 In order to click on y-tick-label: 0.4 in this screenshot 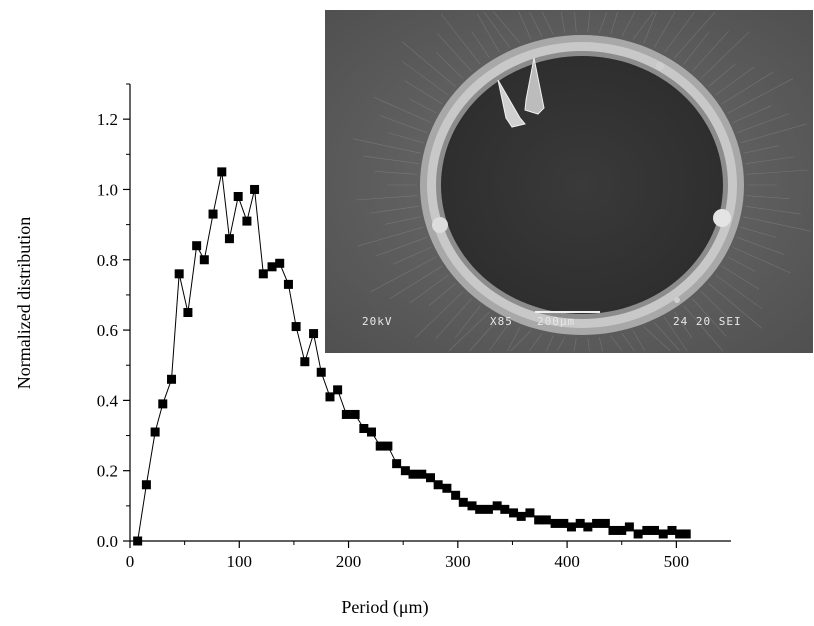, I will do `click(108, 400)`.